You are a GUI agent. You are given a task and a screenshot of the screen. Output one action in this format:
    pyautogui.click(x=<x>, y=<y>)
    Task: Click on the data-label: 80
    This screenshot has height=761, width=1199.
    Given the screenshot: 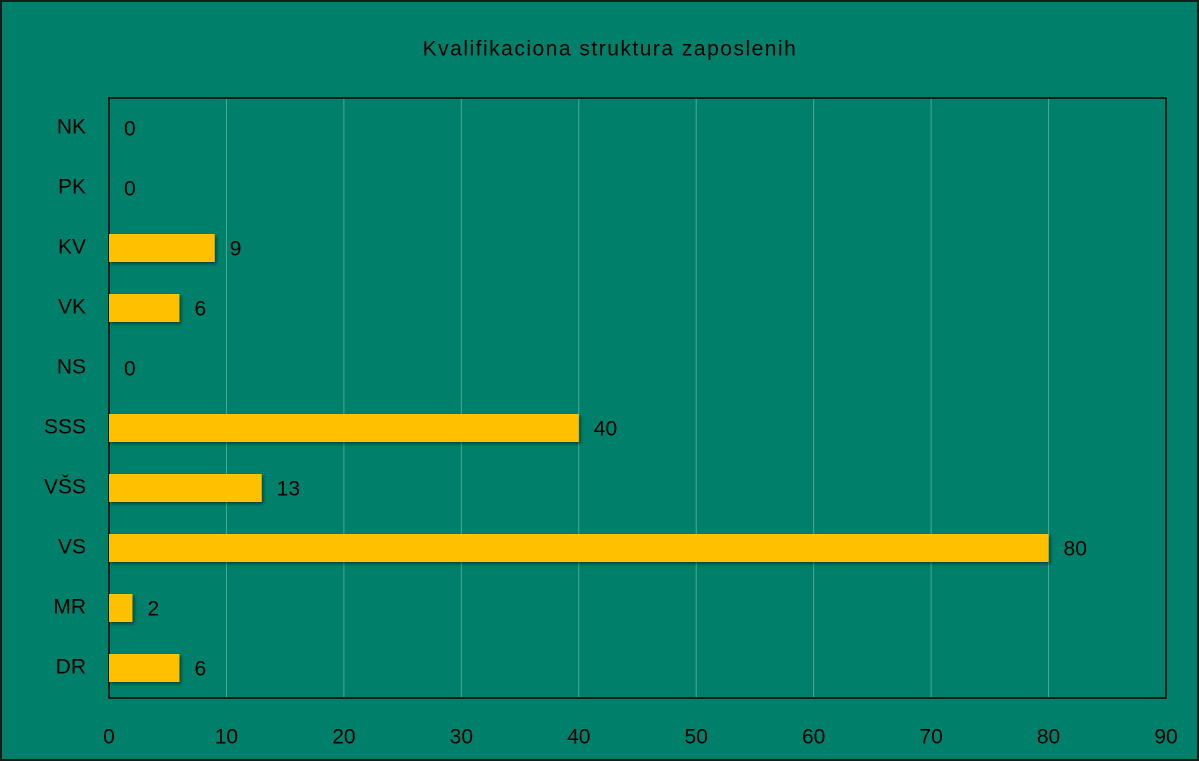 What is the action you would take?
    pyautogui.click(x=1075, y=549)
    